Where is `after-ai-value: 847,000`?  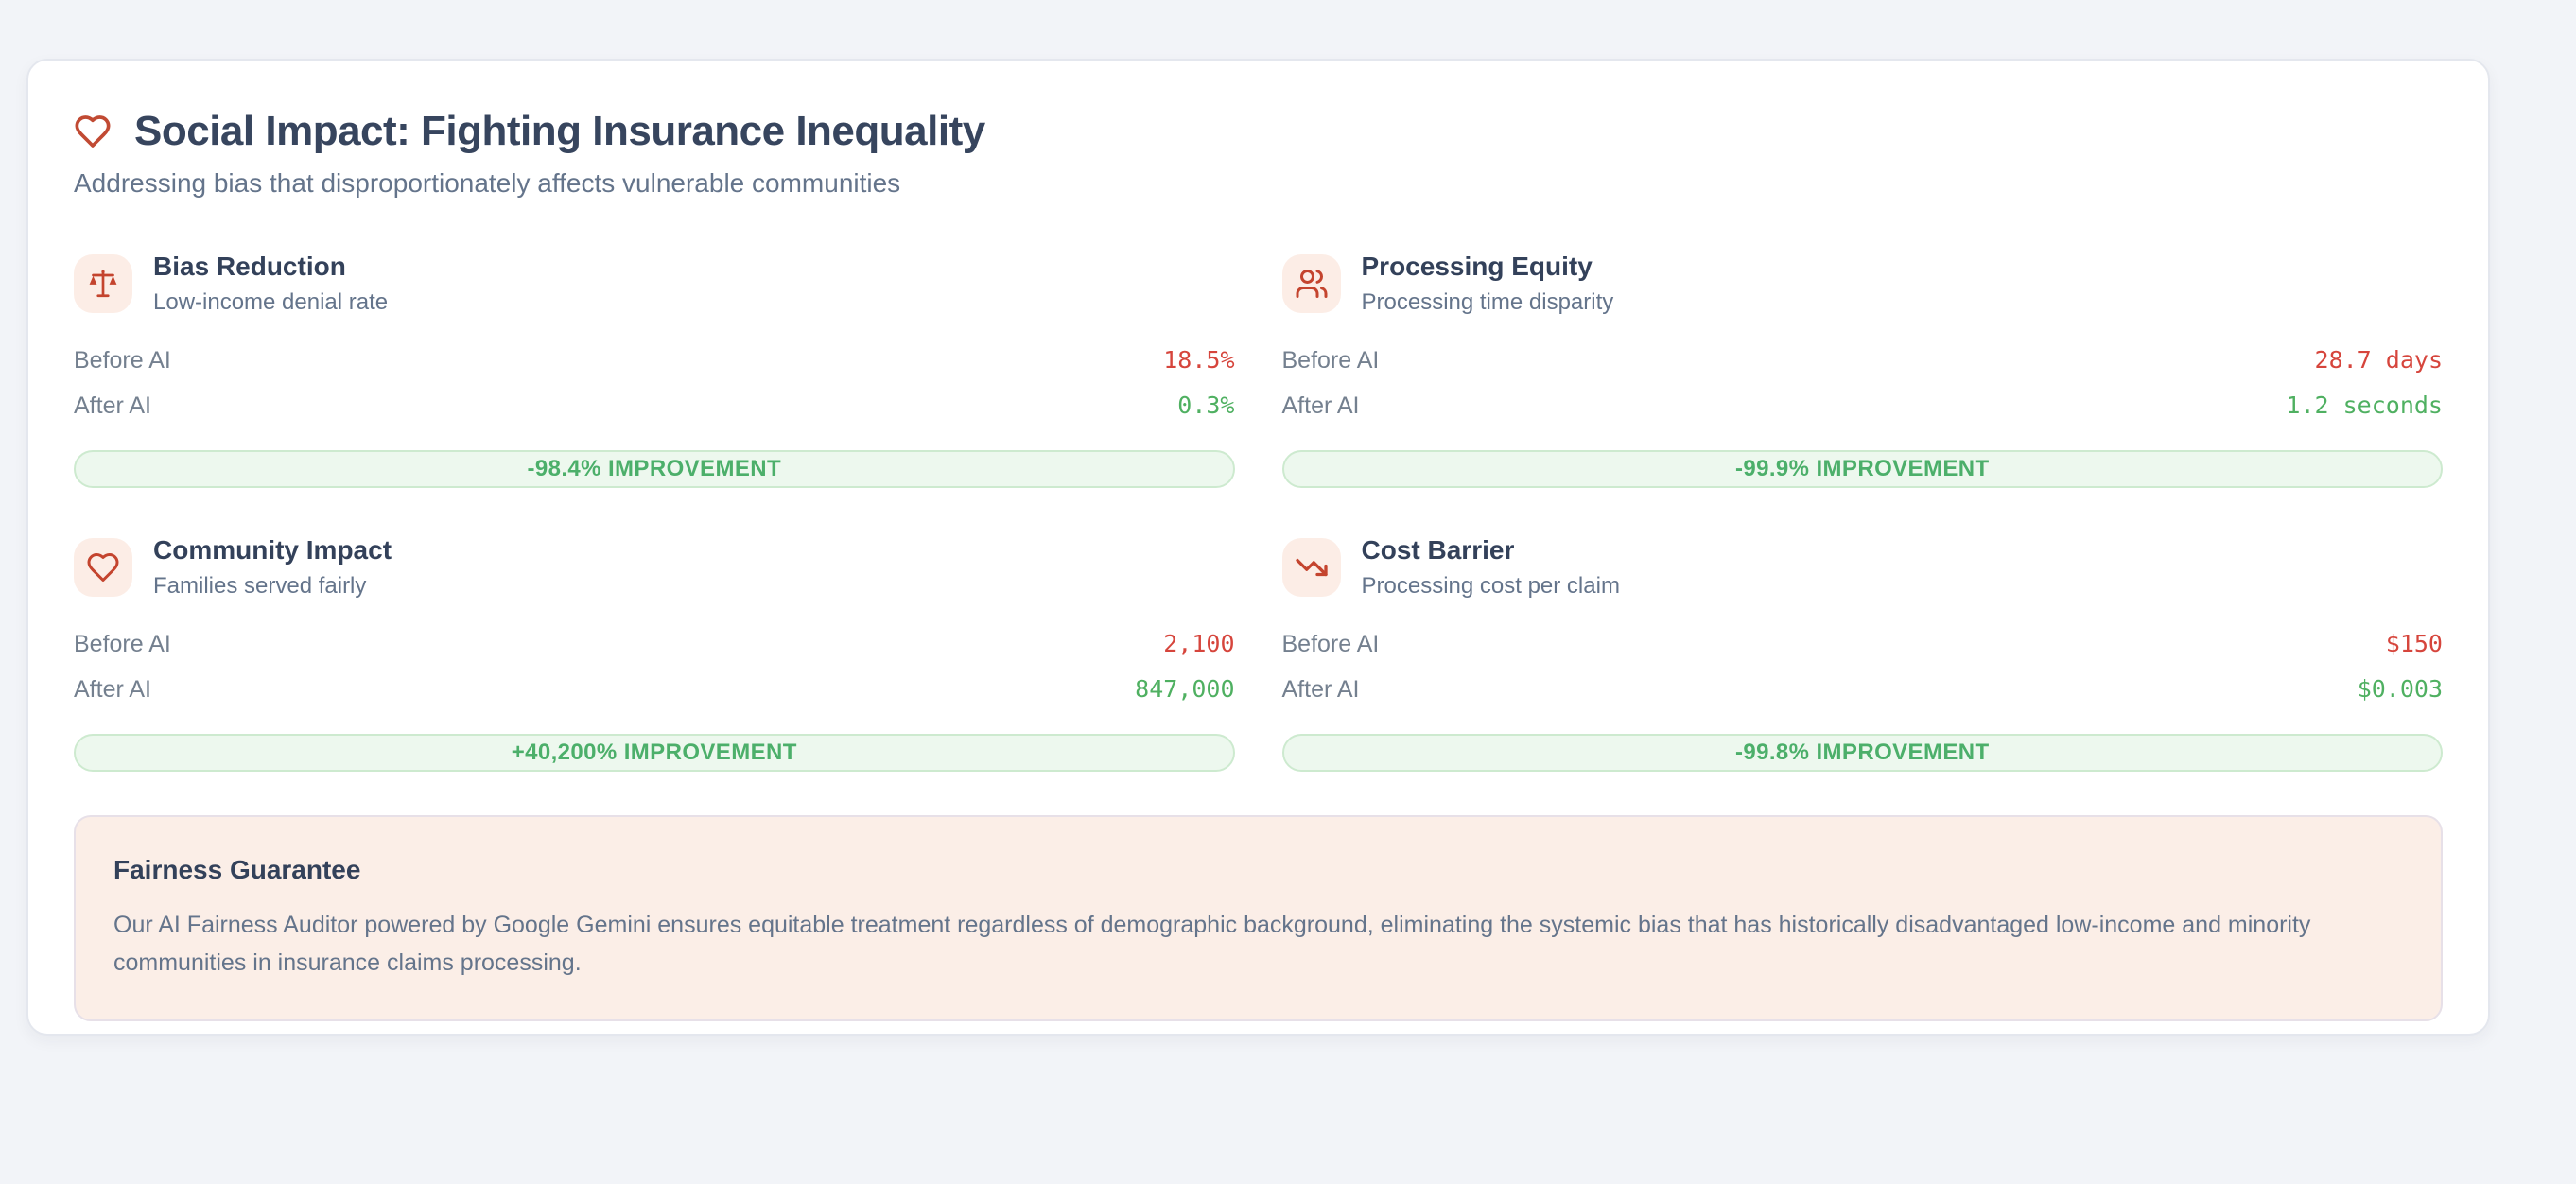
after-ai-value: 847,000 is located at coordinates (1185, 689).